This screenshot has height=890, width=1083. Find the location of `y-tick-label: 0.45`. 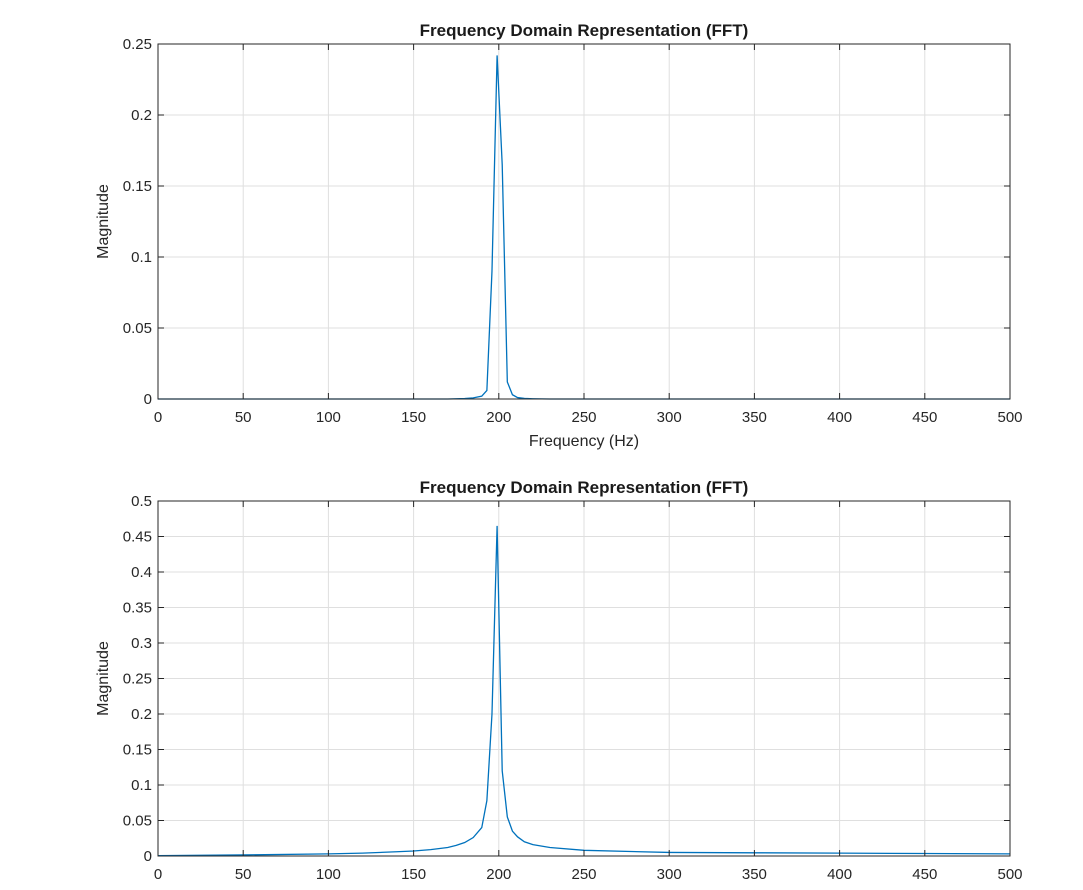

y-tick-label: 0.45 is located at coordinates (137, 537).